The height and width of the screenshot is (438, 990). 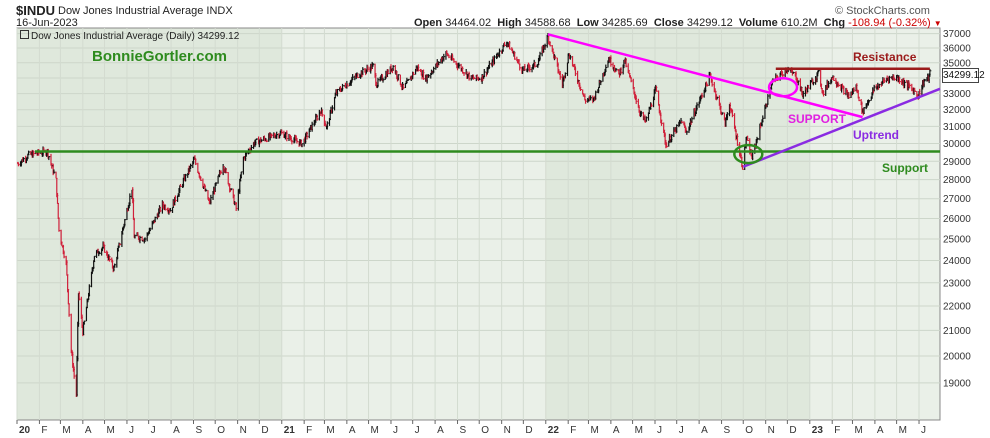 What do you see at coordinates (668, 23) in the screenshot?
I see `close-label: Close` at bounding box center [668, 23].